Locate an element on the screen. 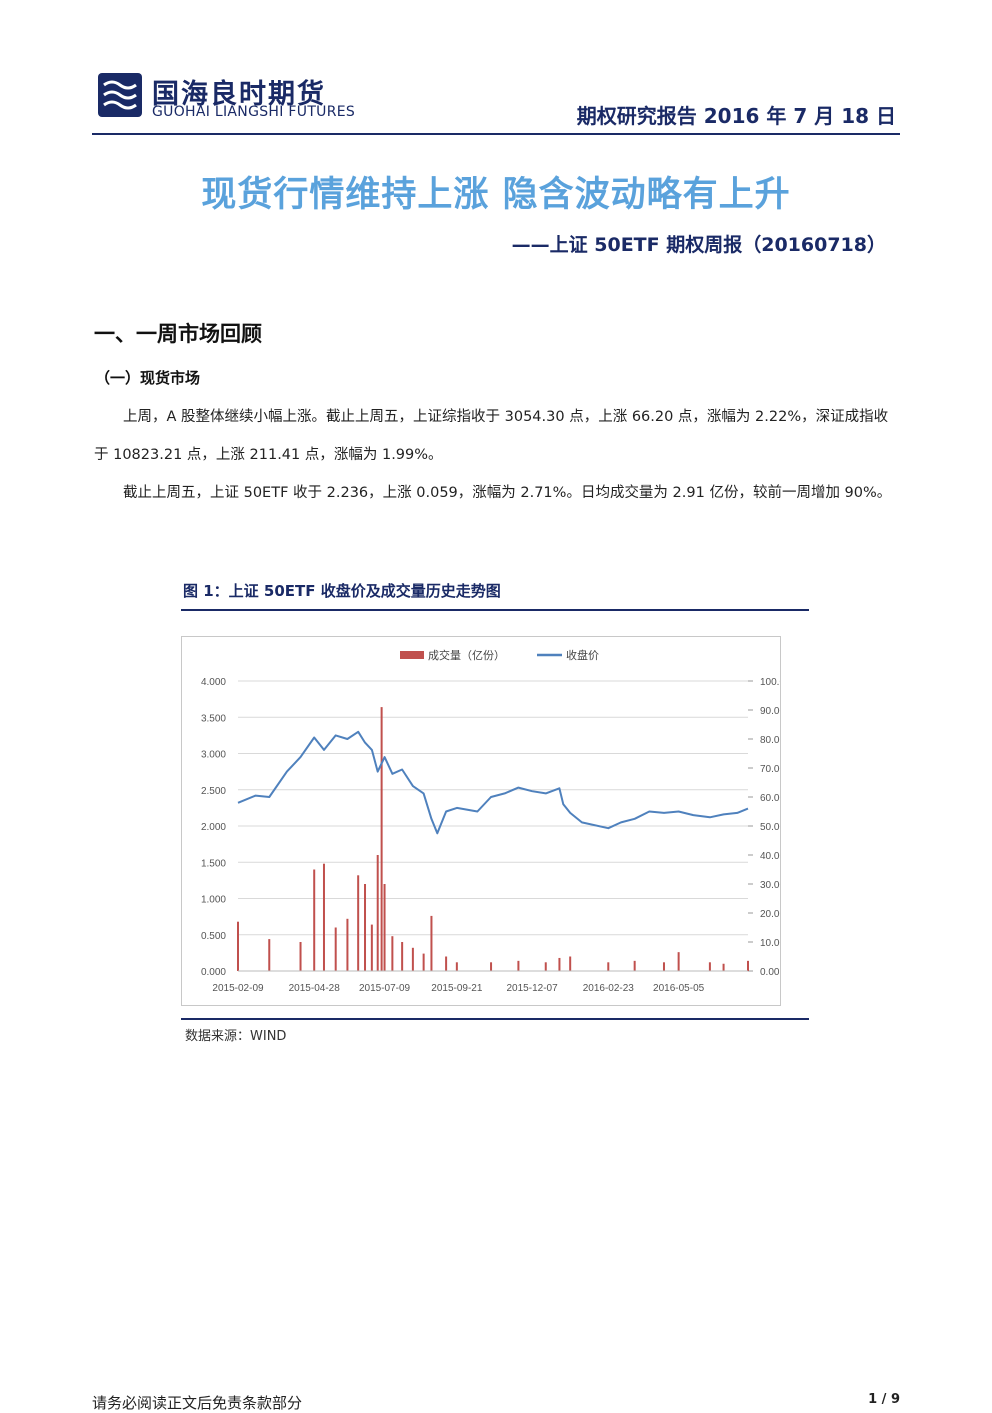  data-source-note: 数据来源：WIND is located at coordinates (236, 1036).